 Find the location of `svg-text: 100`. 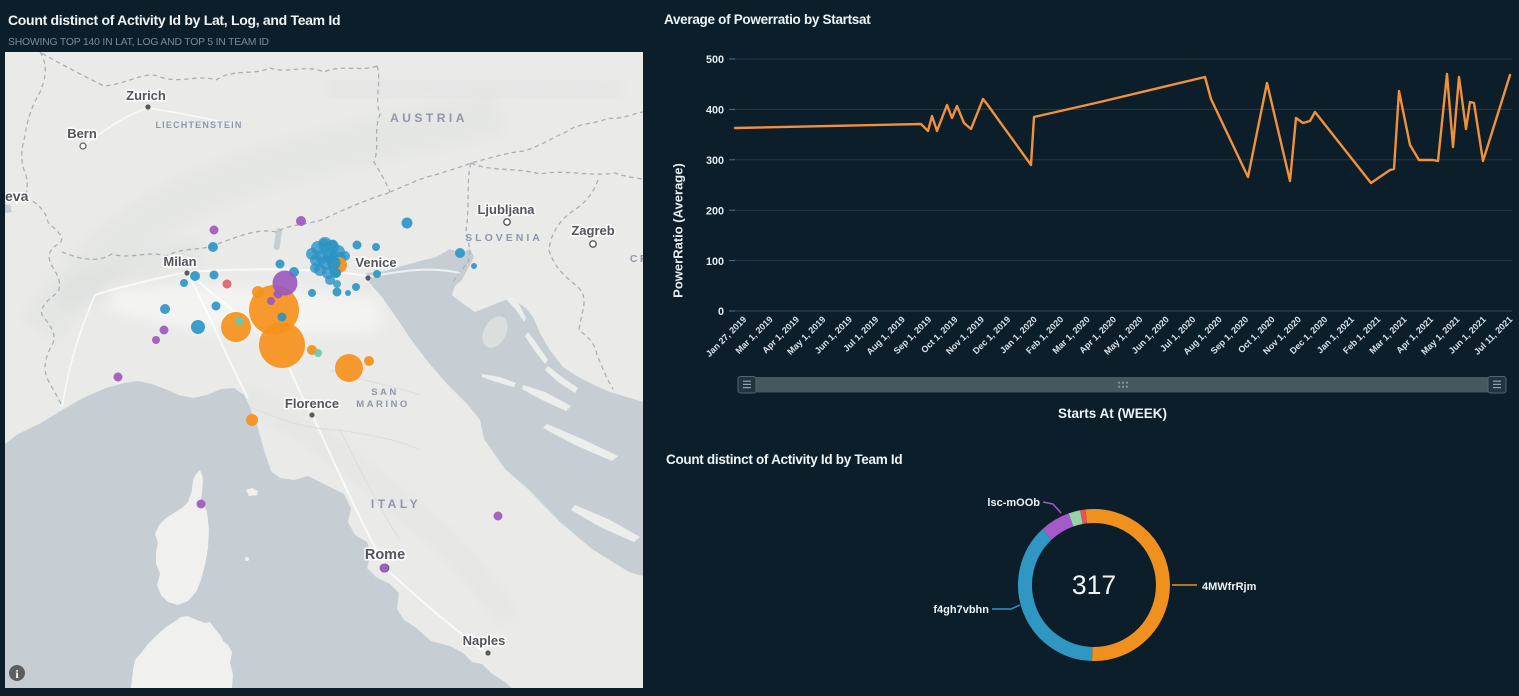

svg-text: 100 is located at coordinates (715, 262).